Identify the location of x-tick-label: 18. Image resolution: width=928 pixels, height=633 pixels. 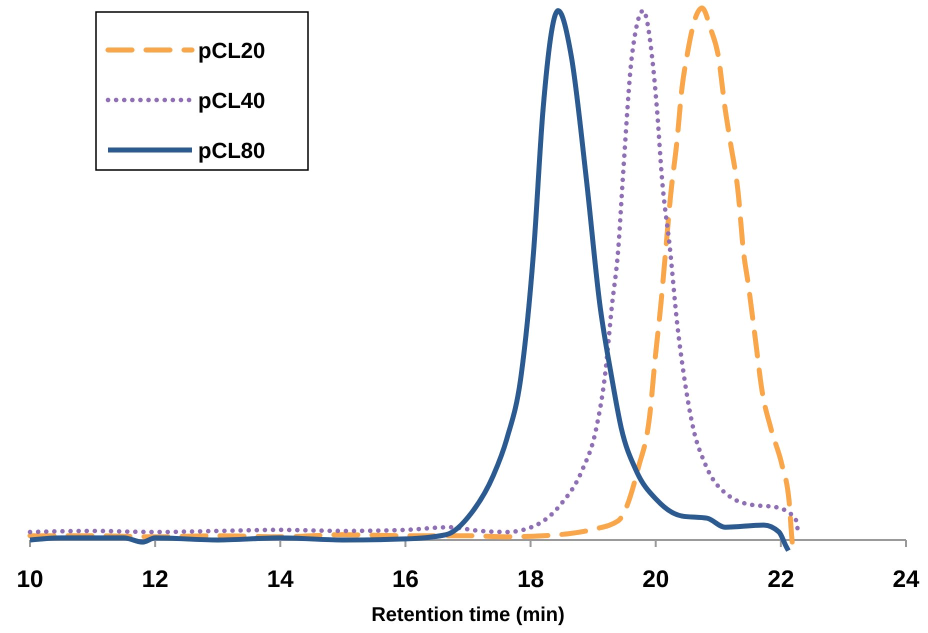
(530, 579).